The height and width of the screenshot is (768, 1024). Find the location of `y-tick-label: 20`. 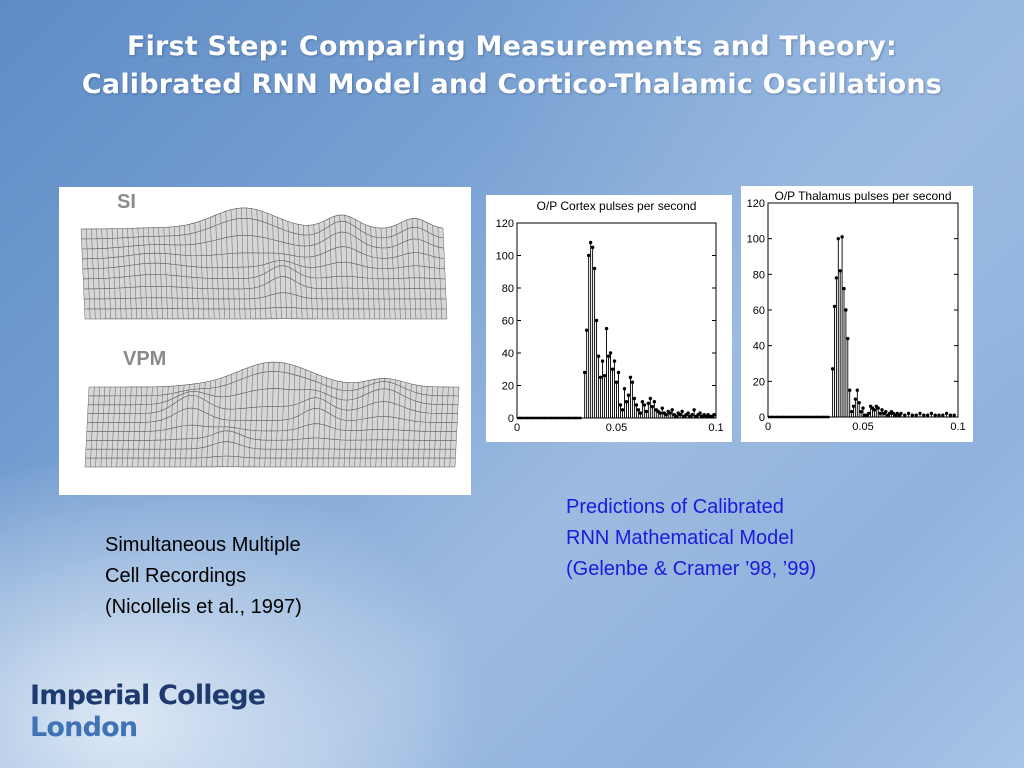

y-tick-label: 20 is located at coordinates (759, 382).